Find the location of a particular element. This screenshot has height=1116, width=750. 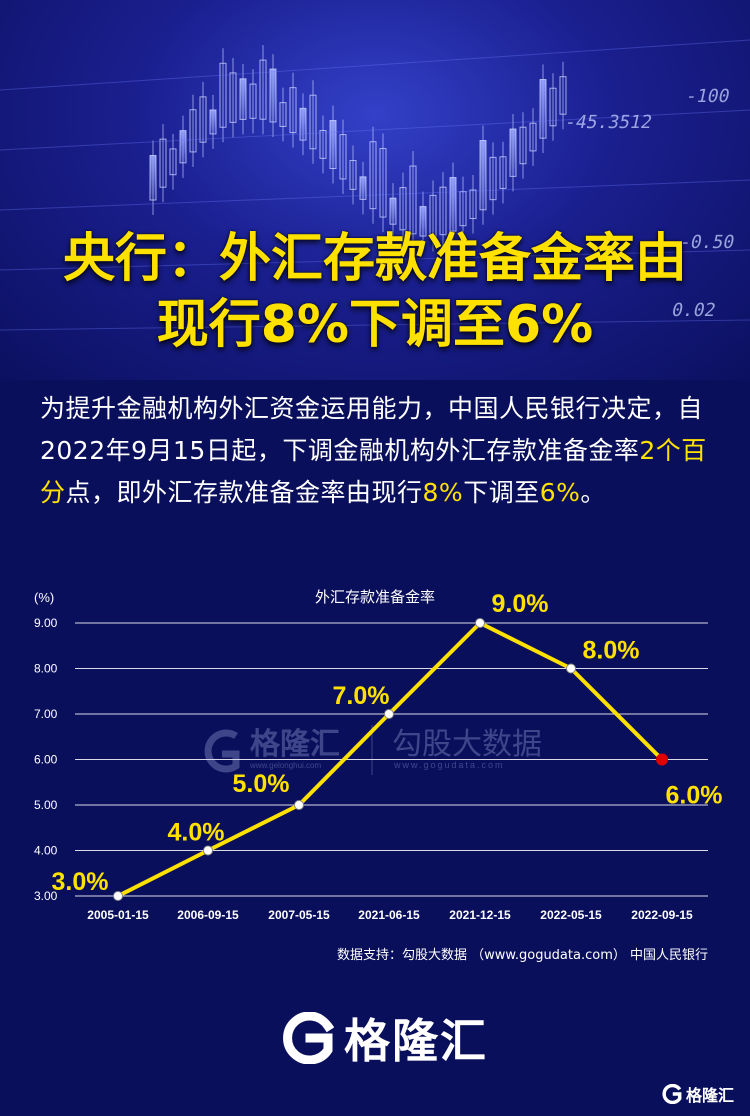

brand-name: 格隆汇 is located at coordinates (416, 1041).